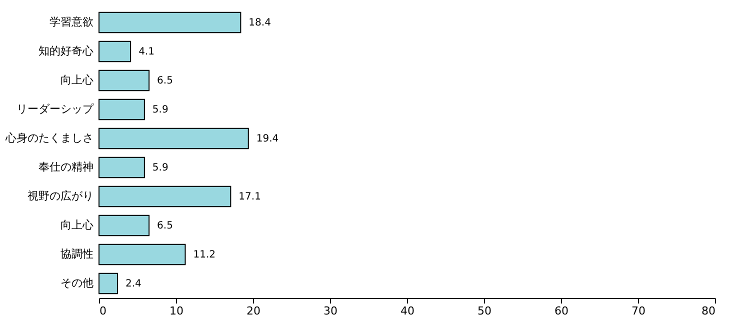 The width and height of the screenshot is (756, 333). Describe the element at coordinates (61, 196) in the screenshot. I see `y-tick-label: 視野の広がり` at that location.